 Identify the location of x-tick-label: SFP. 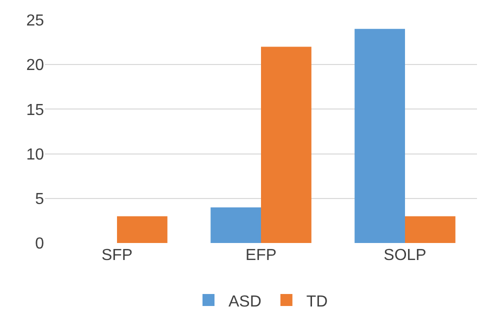
(117, 255).